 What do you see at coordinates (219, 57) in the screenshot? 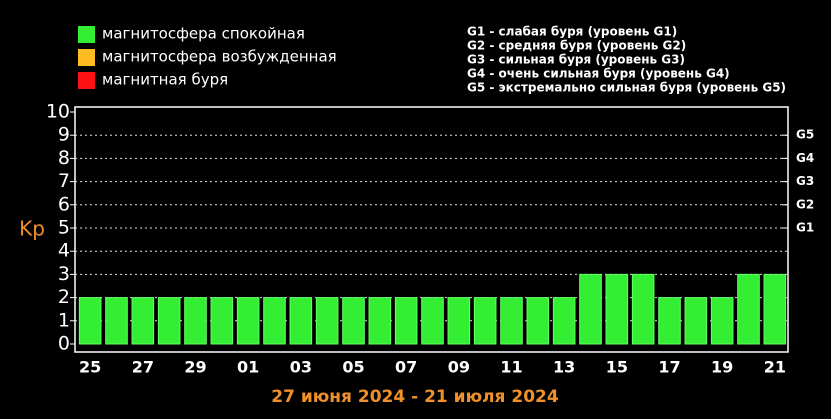
I see `legend-label: магнитосфера возбужденная` at bounding box center [219, 57].